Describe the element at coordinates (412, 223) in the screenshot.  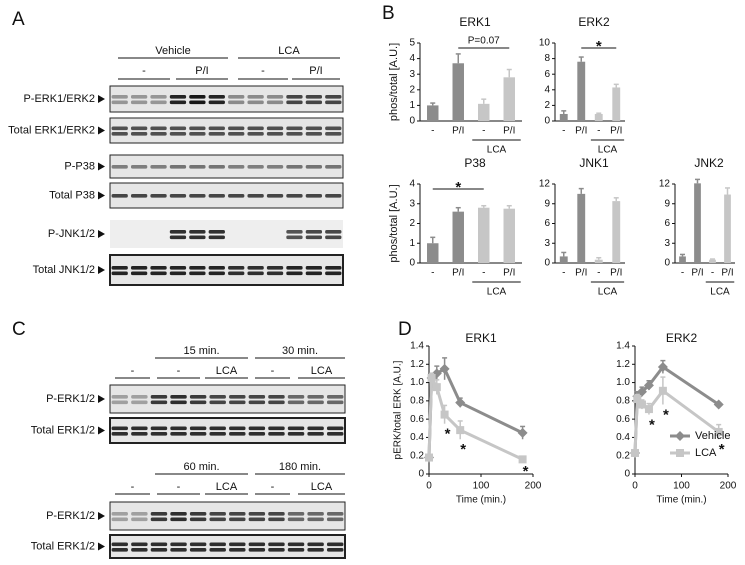
I see `y-tick-label: 2` at that location.